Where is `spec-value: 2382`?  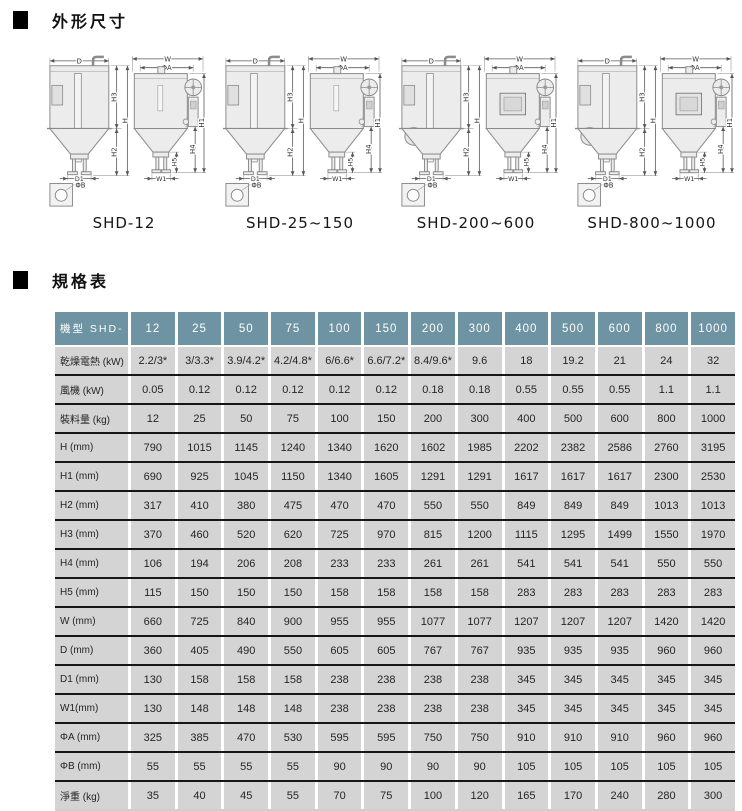 spec-value: 2382 is located at coordinates (573, 447).